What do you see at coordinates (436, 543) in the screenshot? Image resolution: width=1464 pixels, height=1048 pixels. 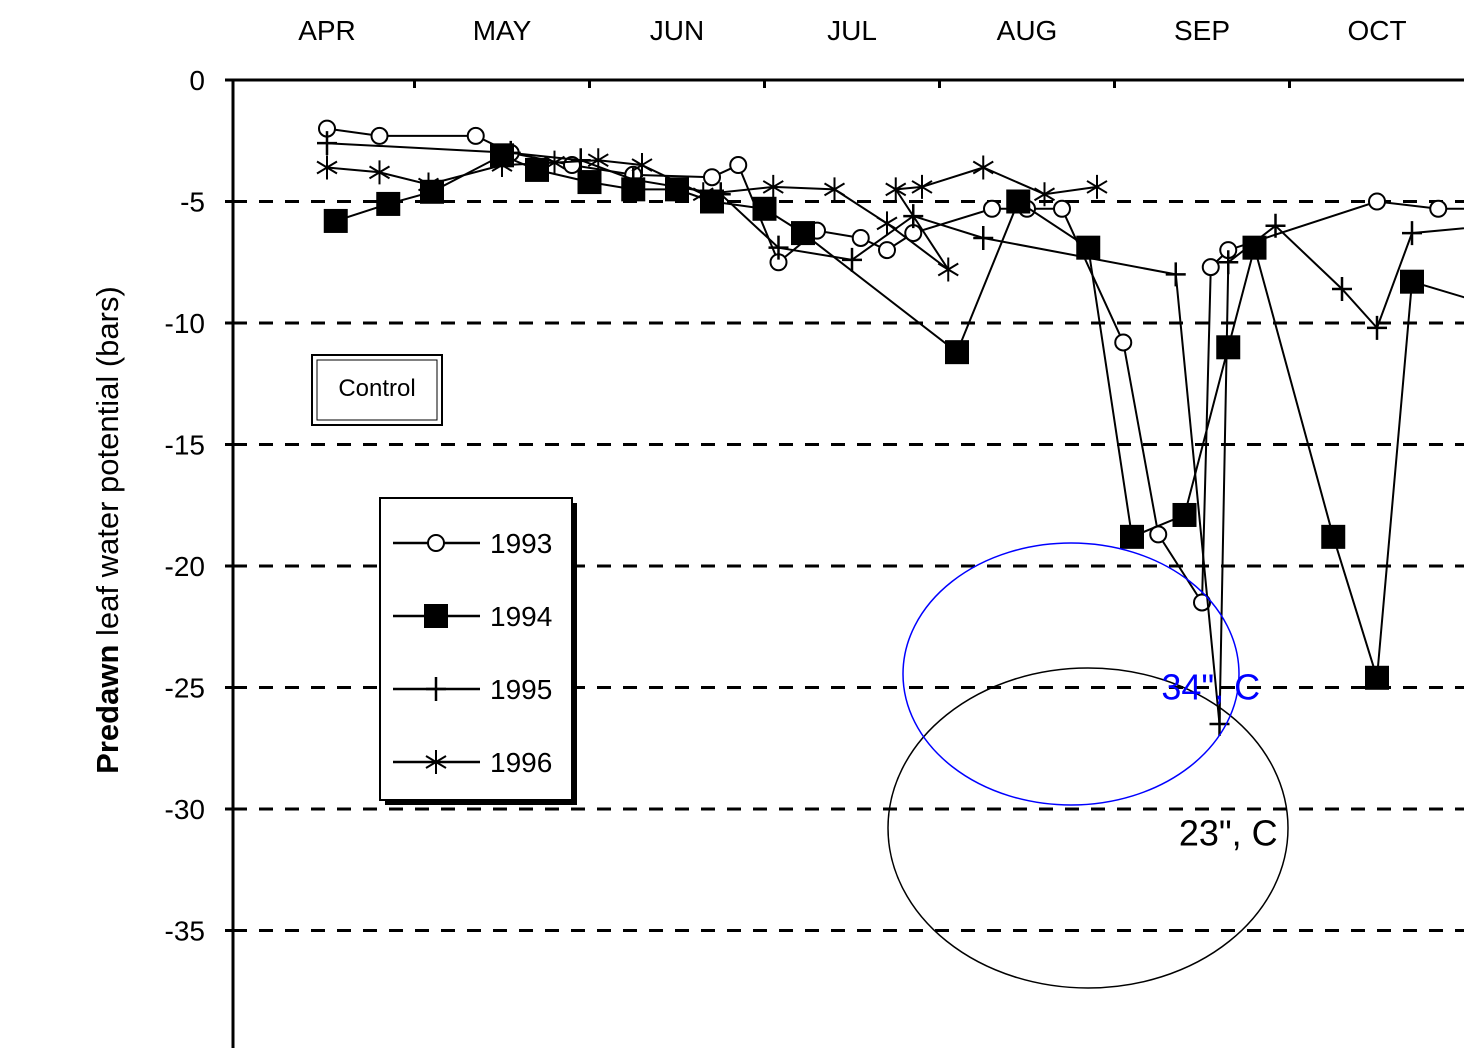 I see `legend-marker-1993` at bounding box center [436, 543].